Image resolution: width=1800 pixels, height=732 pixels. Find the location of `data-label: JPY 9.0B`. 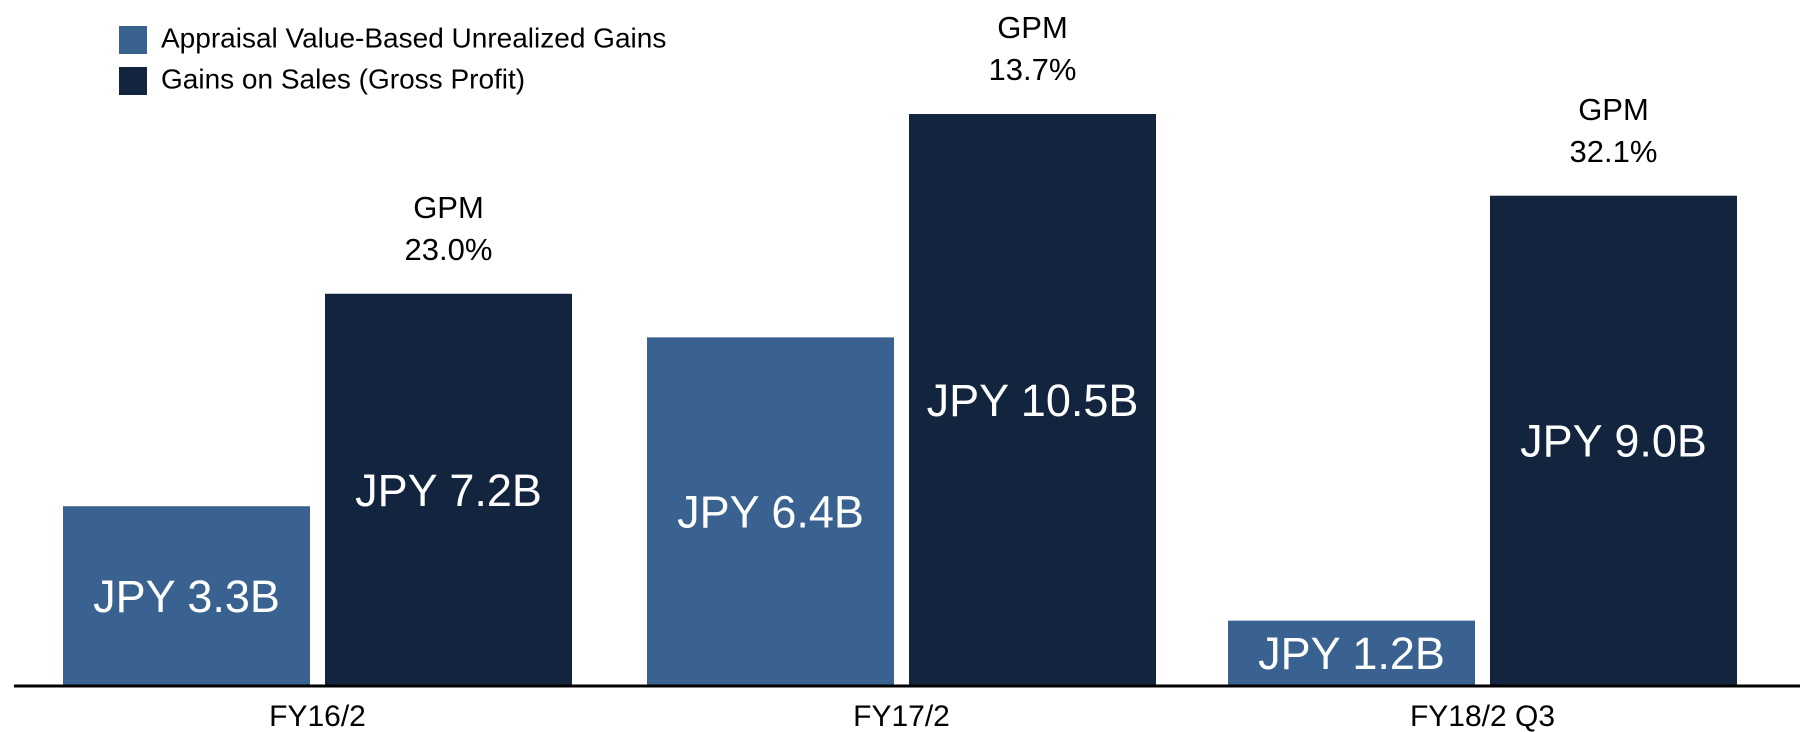

data-label: JPY 9.0B is located at coordinates (1613, 441).